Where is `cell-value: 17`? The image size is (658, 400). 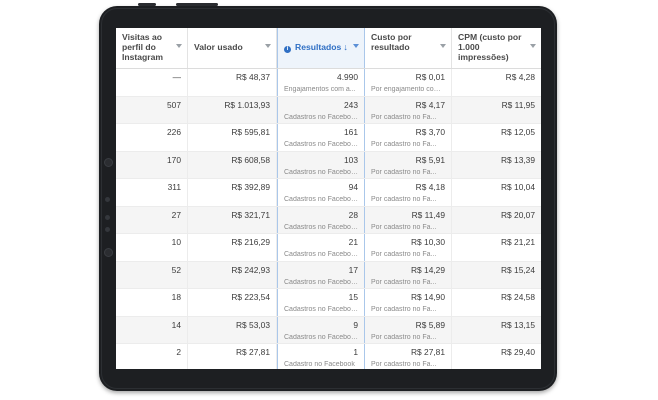
cell-value: 17 is located at coordinates (353, 269).